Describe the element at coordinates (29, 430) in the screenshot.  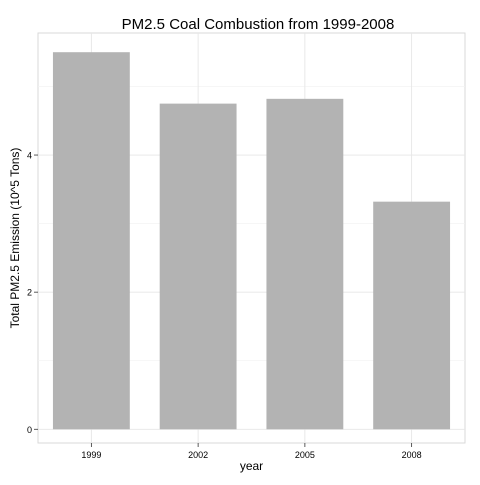
I see `y-tick-label: 0` at that location.